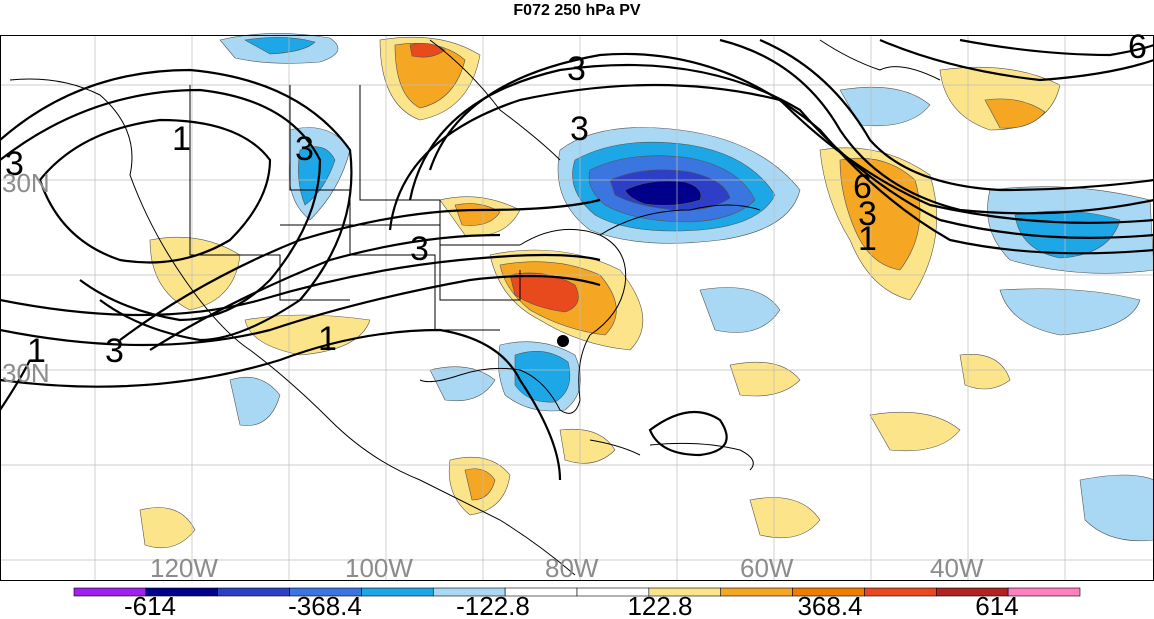 Image resolution: width=1154 pixels, height=619 pixels. What do you see at coordinates (659, 605) in the screenshot?
I see `colorbar-label: 122.8` at bounding box center [659, 605].